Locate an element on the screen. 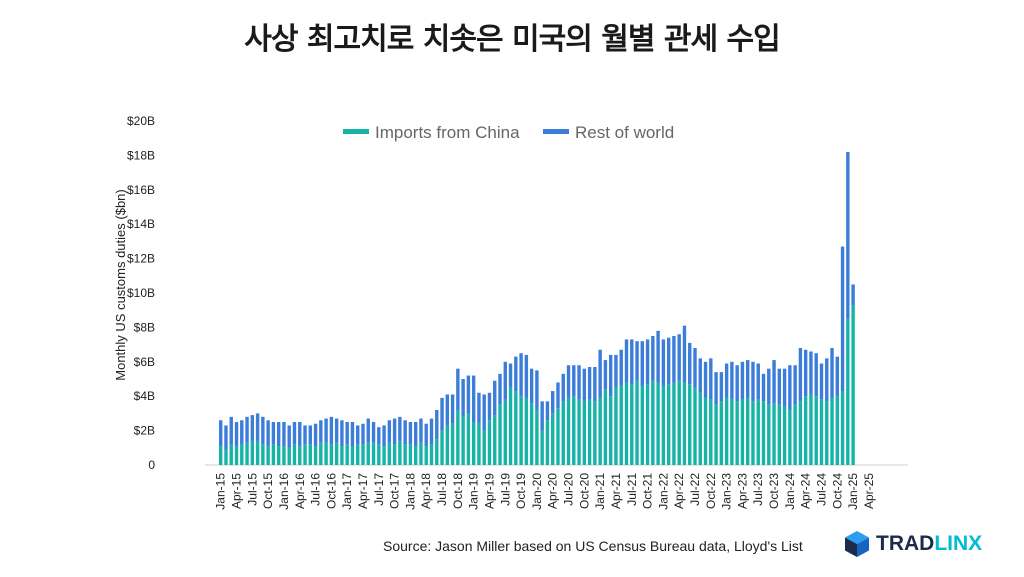  x-tick-label: Jan-15 is located at coordinates (221, 491).